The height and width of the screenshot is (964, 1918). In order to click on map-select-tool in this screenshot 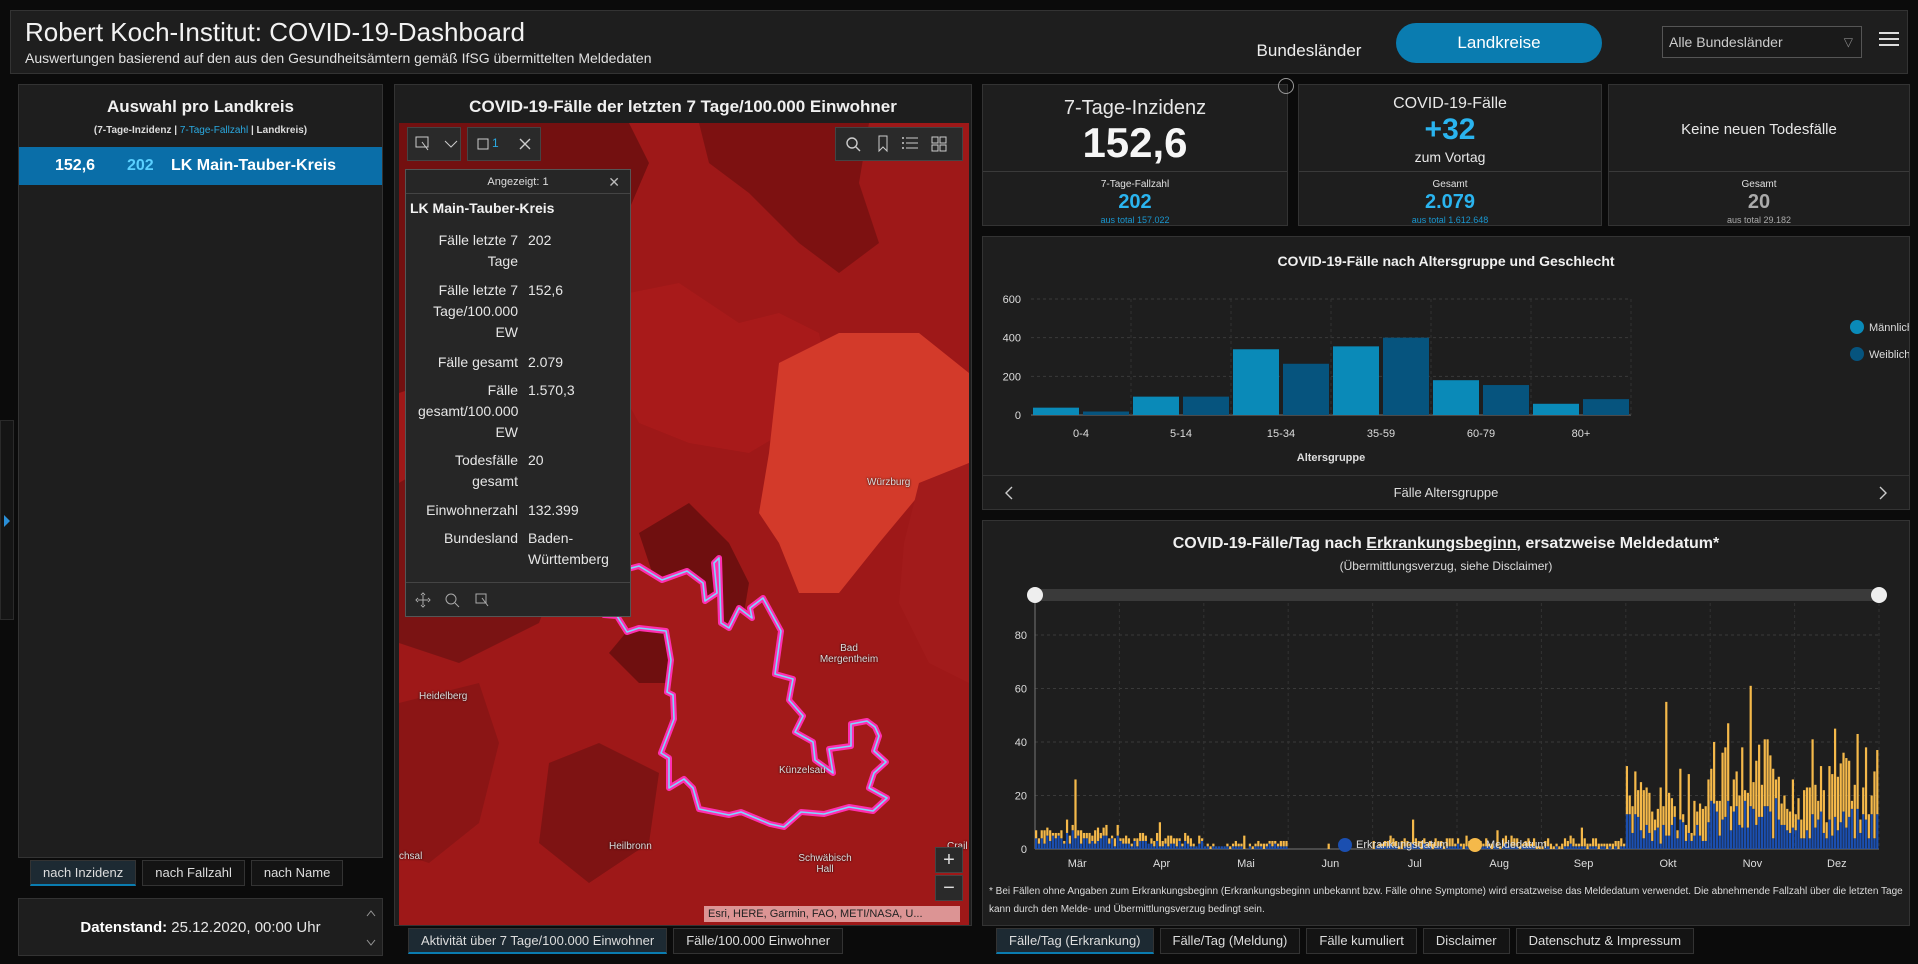, I will do `click(434, 144)`.